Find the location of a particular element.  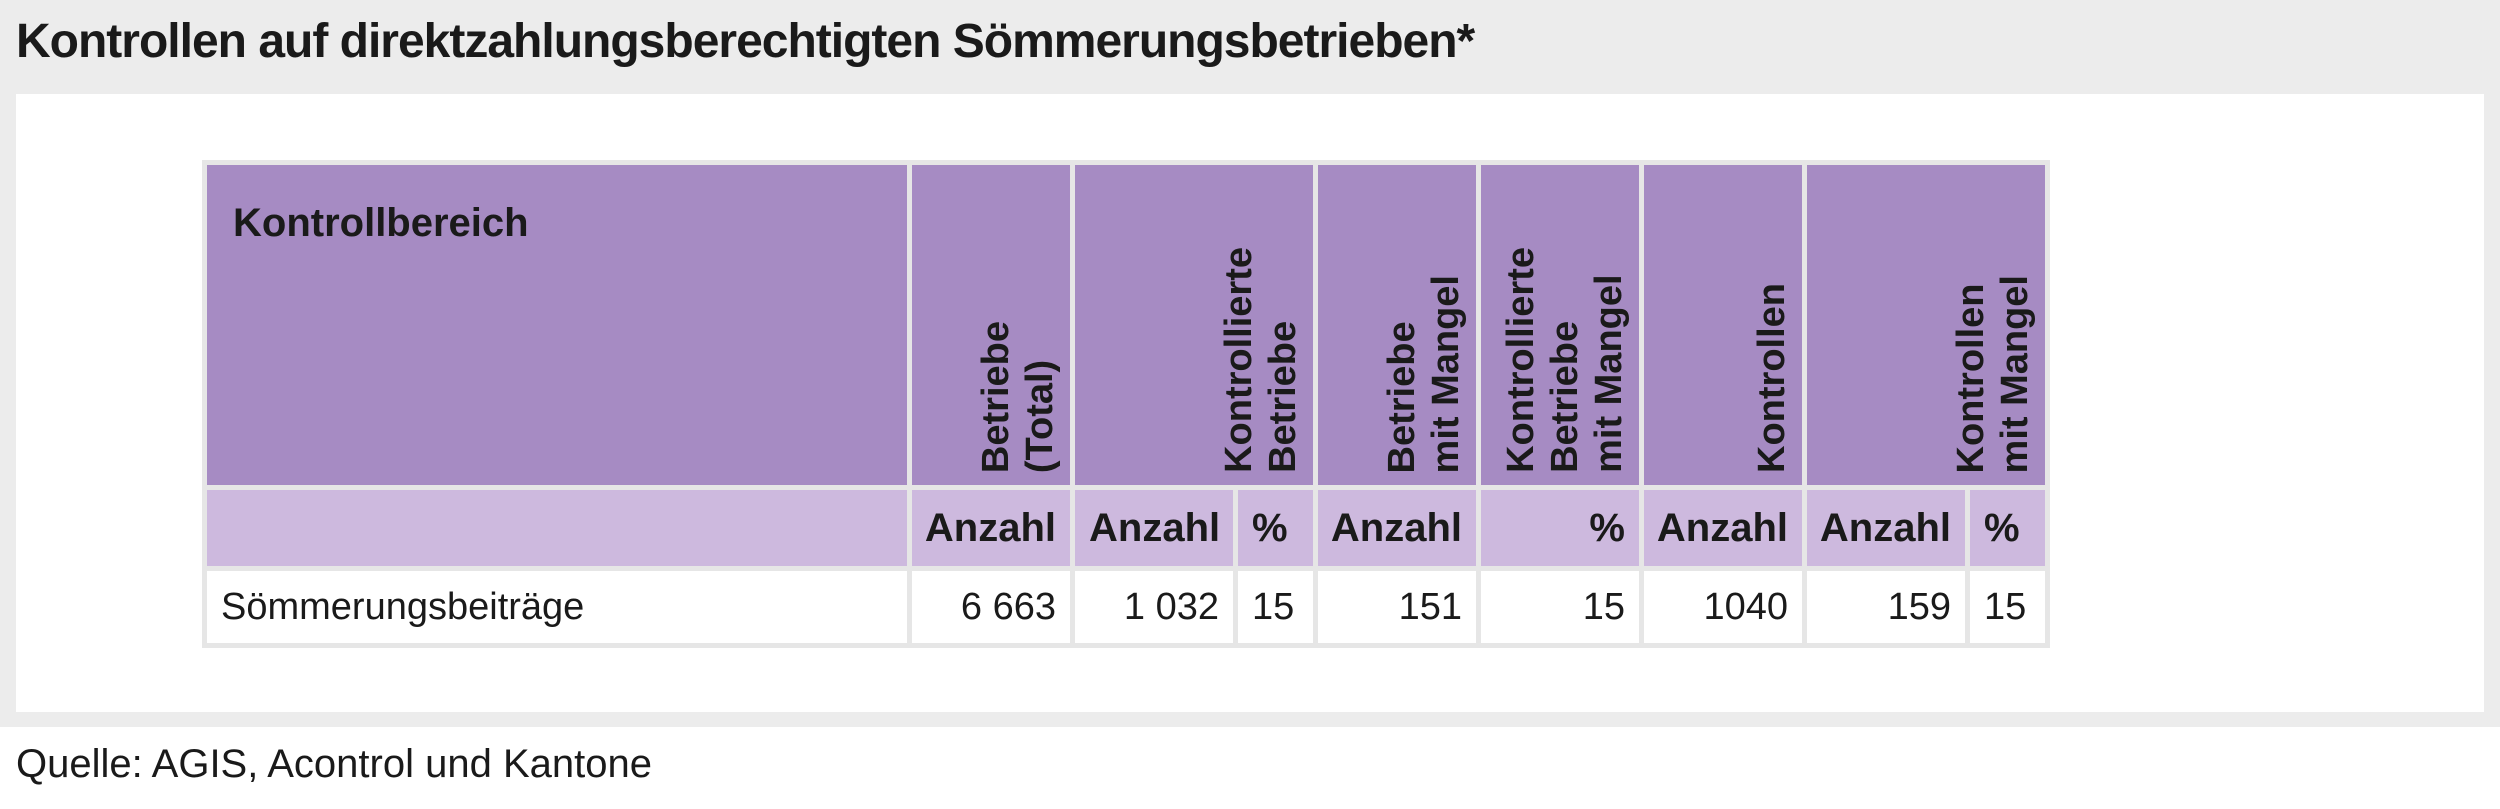

header-kontrollierte-betriebe: Kontrollierte Betriebe is located at coordinates (1194, 325).